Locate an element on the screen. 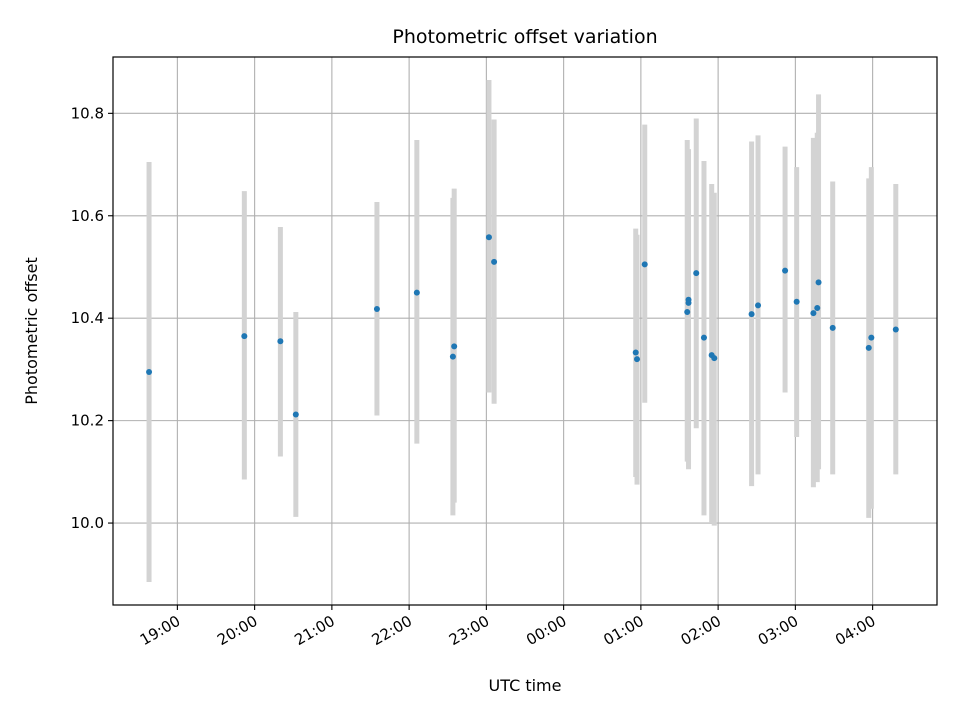 Image resolution: width=960 pixels, height=720 pixels. x-axis-title: UTC time is located at coordinates (525, 685).